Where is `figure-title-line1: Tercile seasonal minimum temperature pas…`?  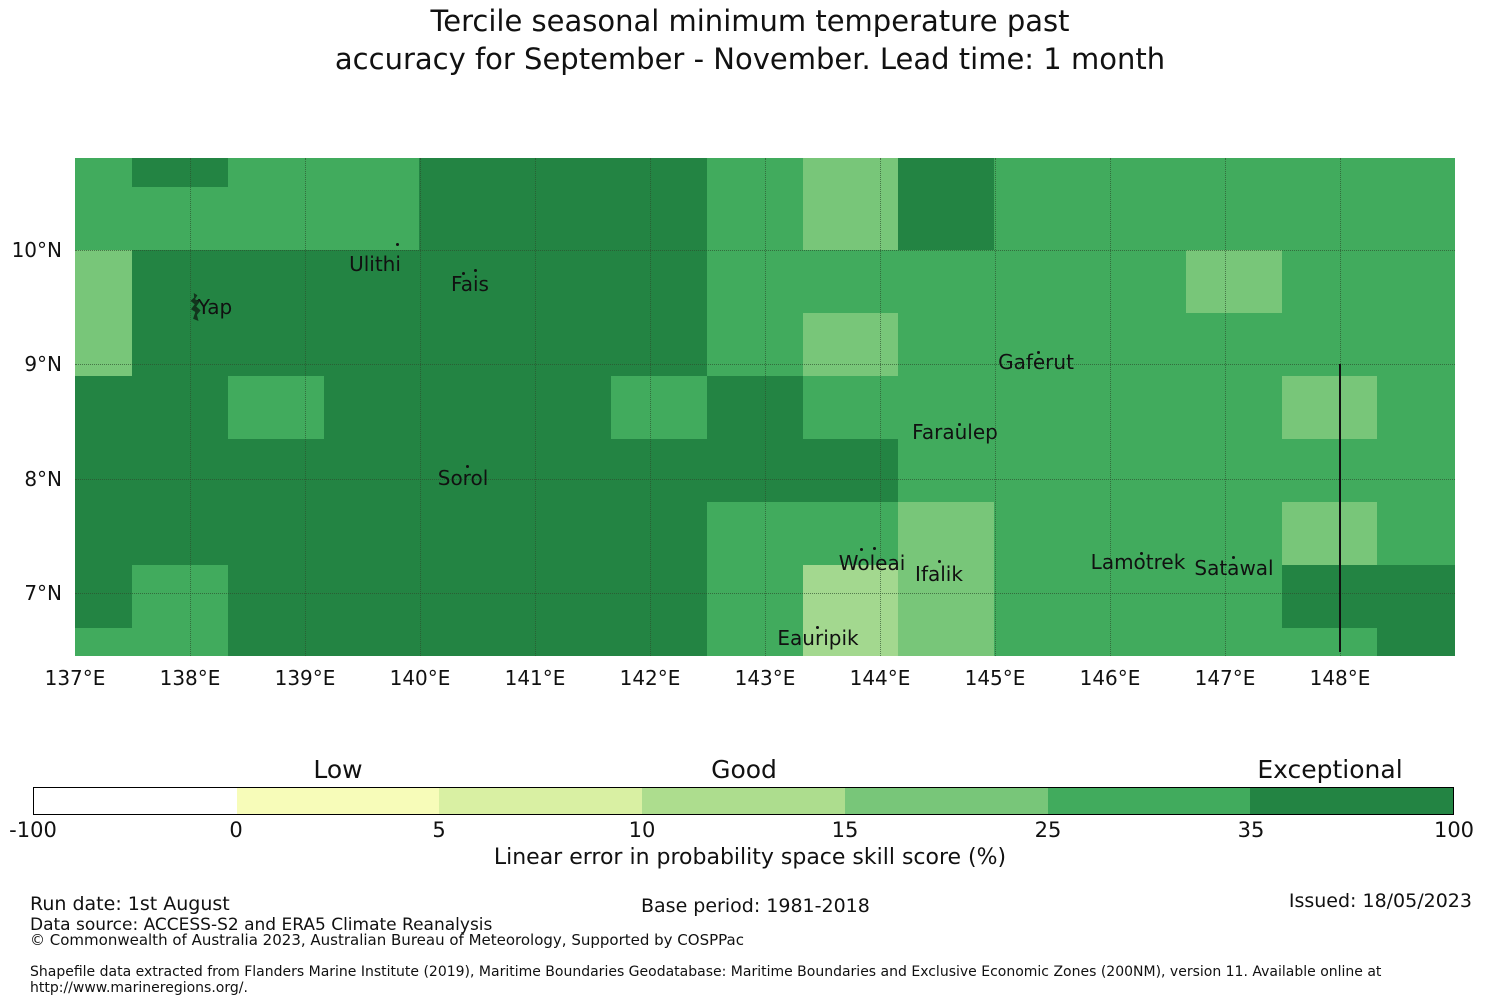
figure-title-line1: Tercile seasonal minimum temperature pas… is located at coordinates (750, 21).